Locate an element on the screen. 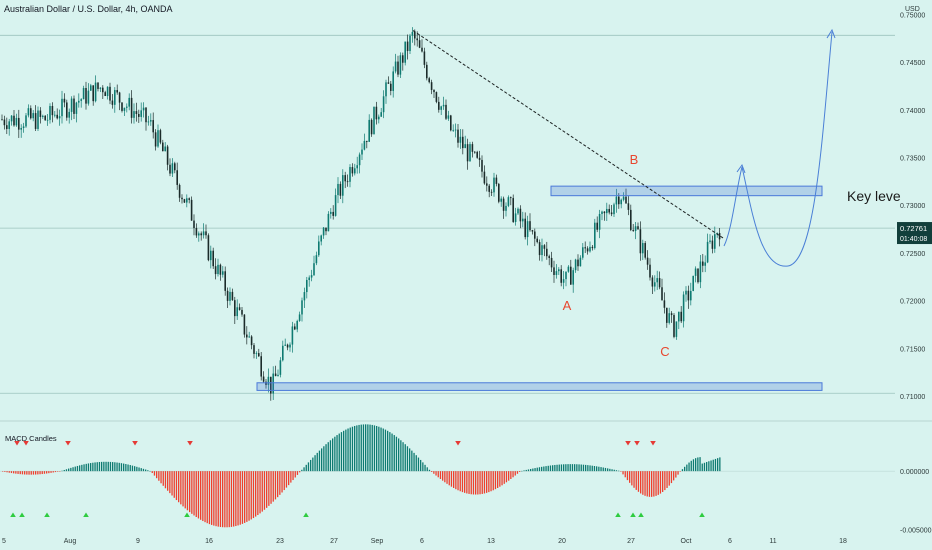 The image size is (932, 550). y-tick-label: 0.72500 is located at coordinates (912, 254).